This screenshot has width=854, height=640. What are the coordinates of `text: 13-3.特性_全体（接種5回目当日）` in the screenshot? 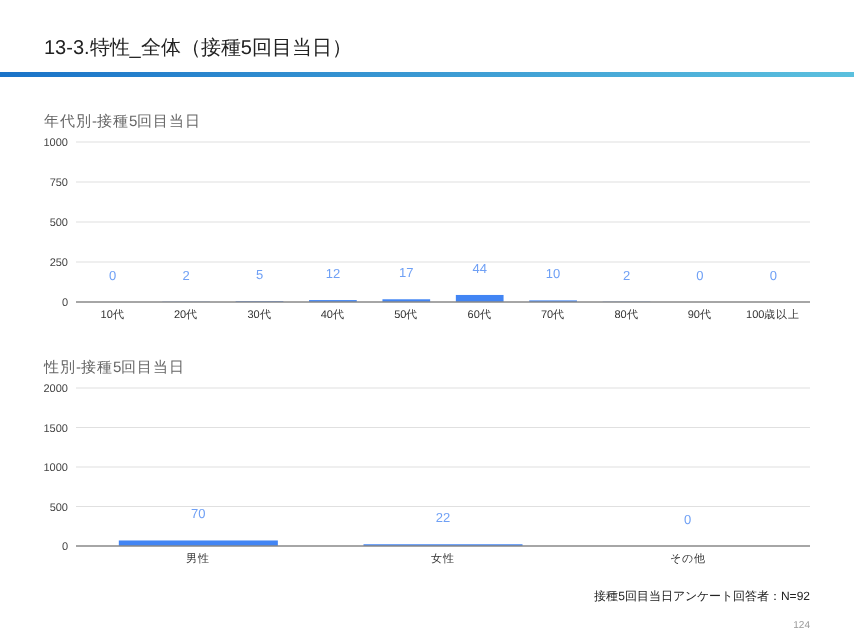 It's located at (198, 48).